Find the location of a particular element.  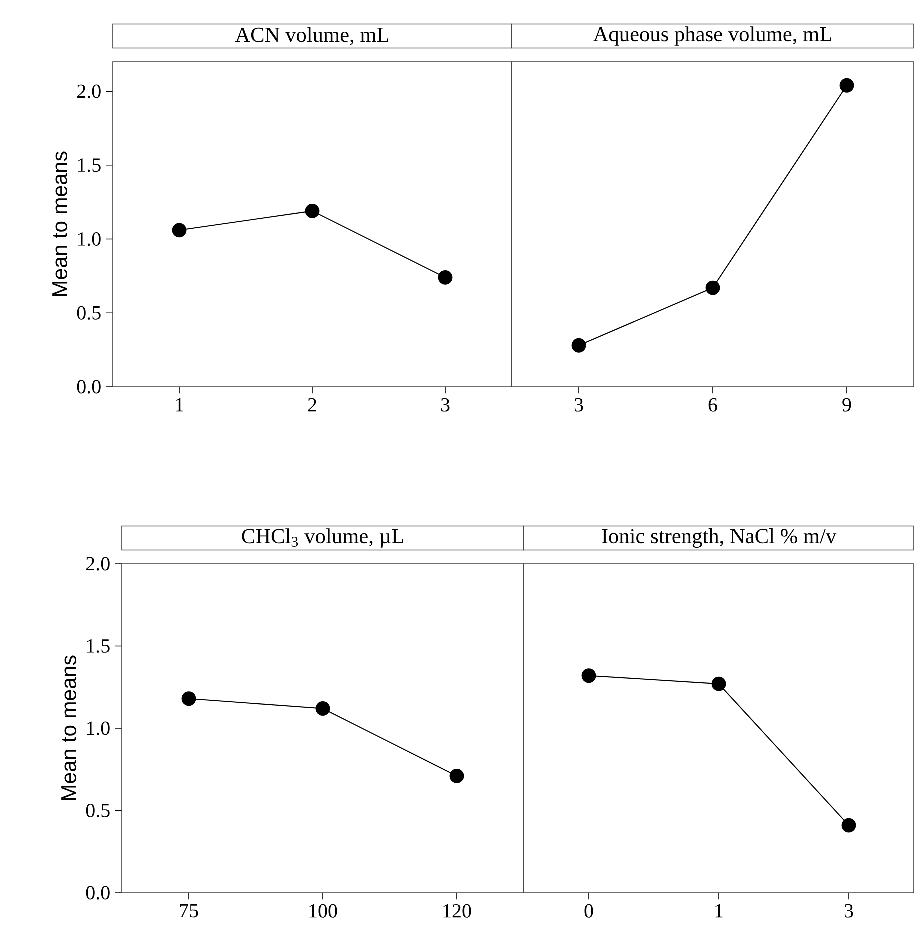

x-tick-label: 9 is located at coordinates (847, 405).